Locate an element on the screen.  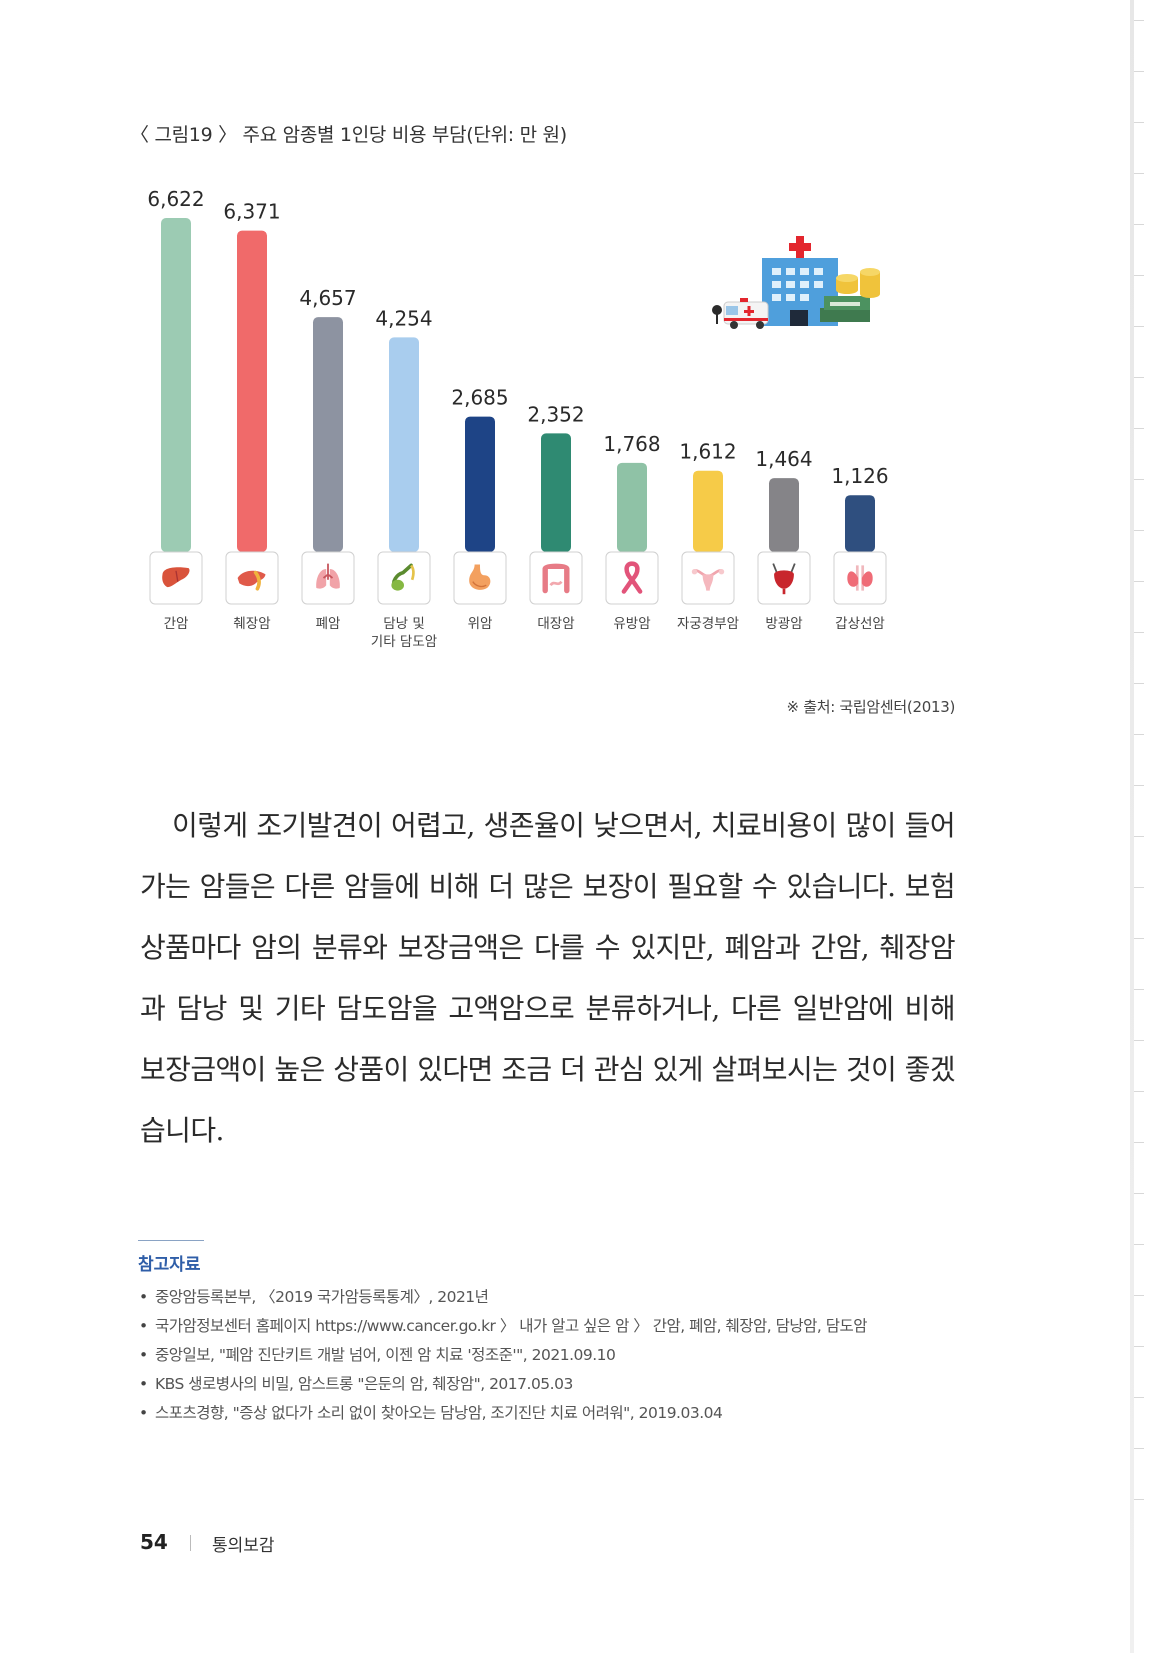
category-label-line2: 기타 담도암 is located at coordinates (404, 642).